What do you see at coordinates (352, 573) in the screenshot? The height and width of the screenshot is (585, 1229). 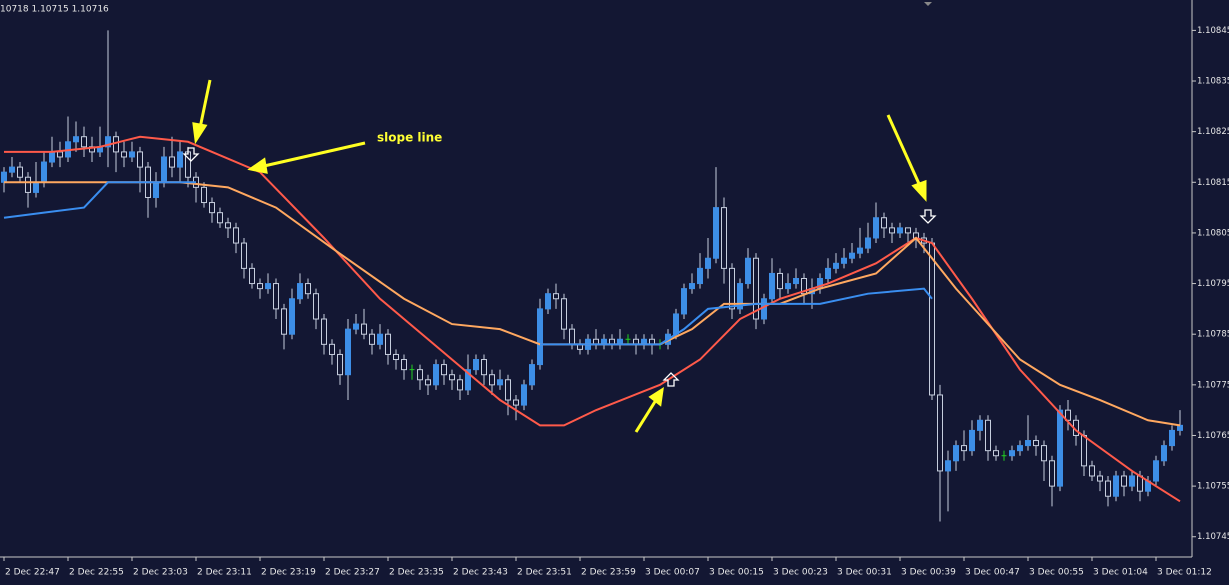 I see `x-tick-label: 2 Dec 23:27` at bounding box center [352, 573].